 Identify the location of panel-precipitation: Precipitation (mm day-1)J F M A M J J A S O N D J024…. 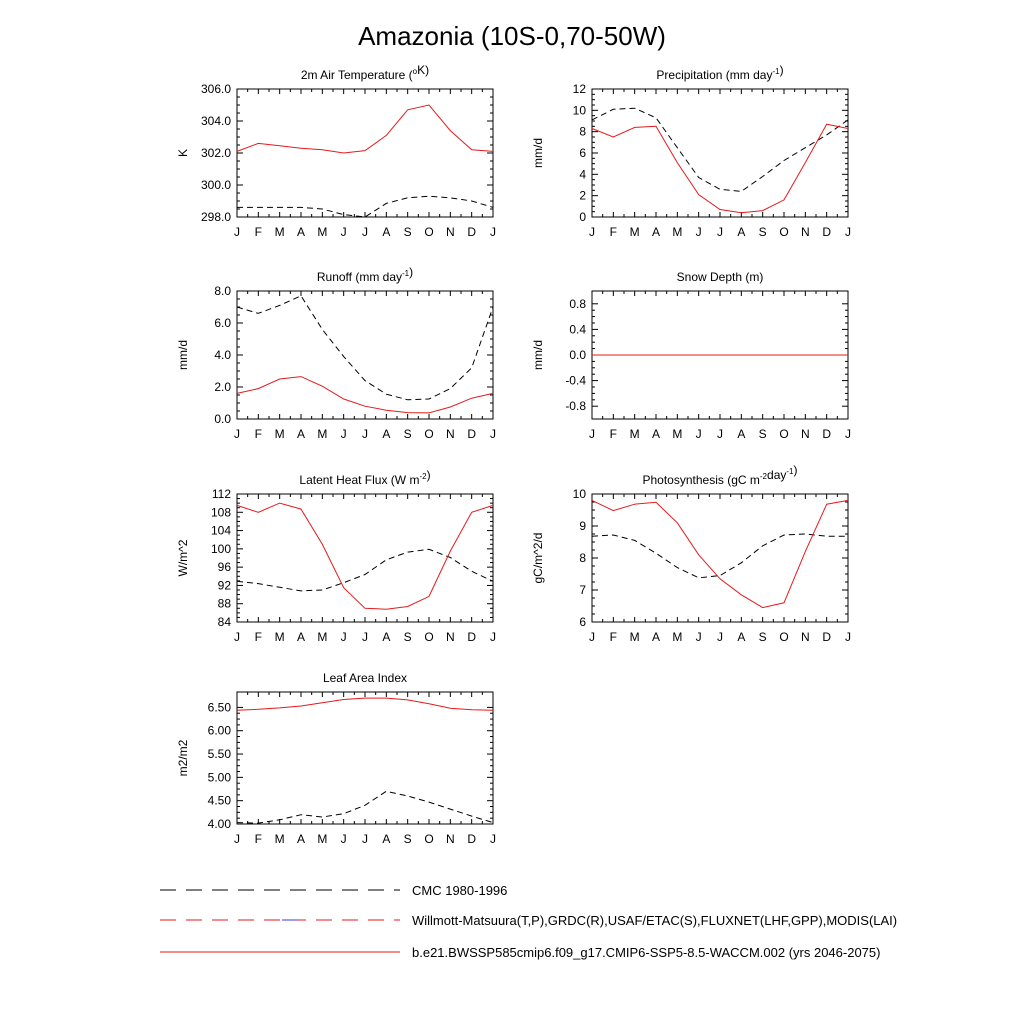
(691, 151).